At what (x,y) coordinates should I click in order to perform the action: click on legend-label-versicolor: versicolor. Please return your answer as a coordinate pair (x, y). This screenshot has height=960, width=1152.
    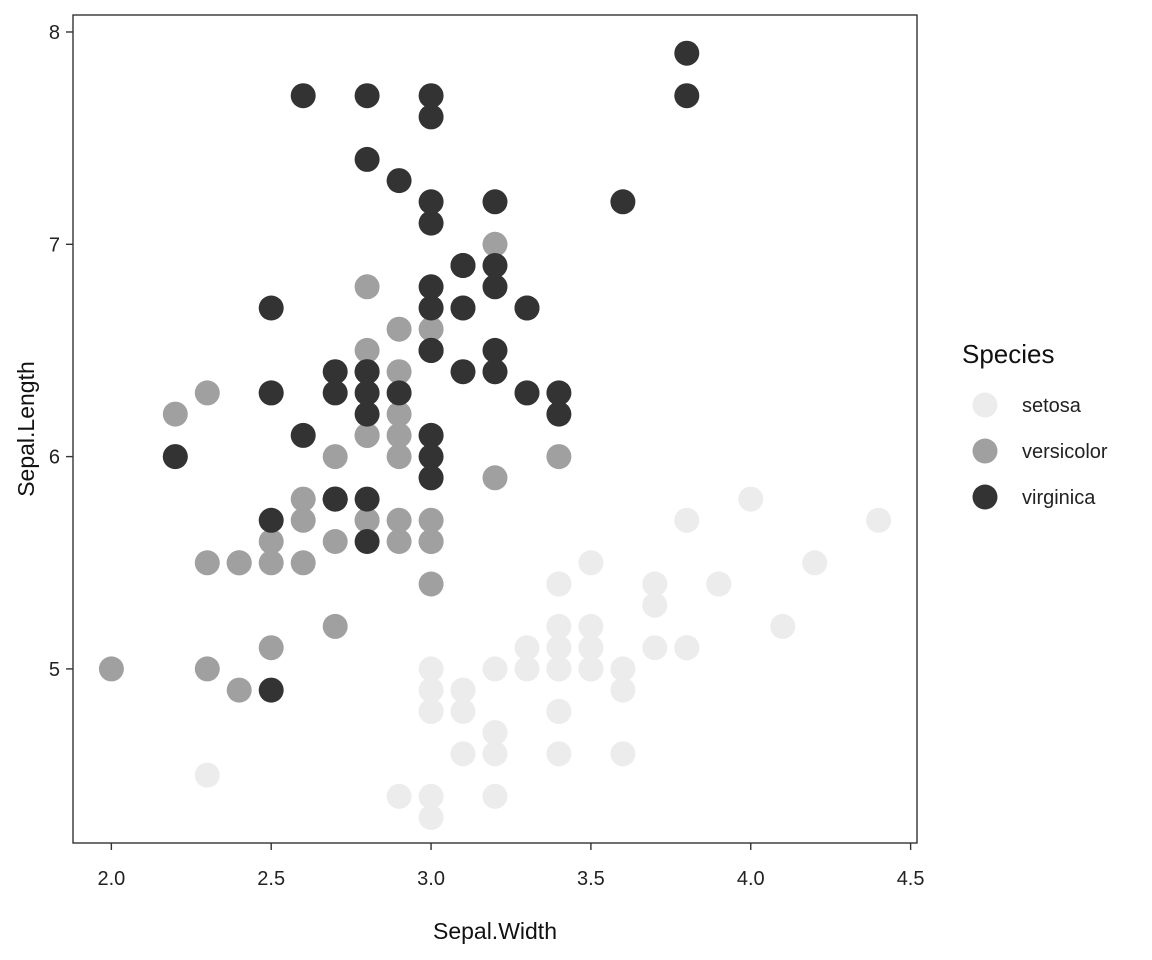
    Looking at the image, I should click on (1065, 452).